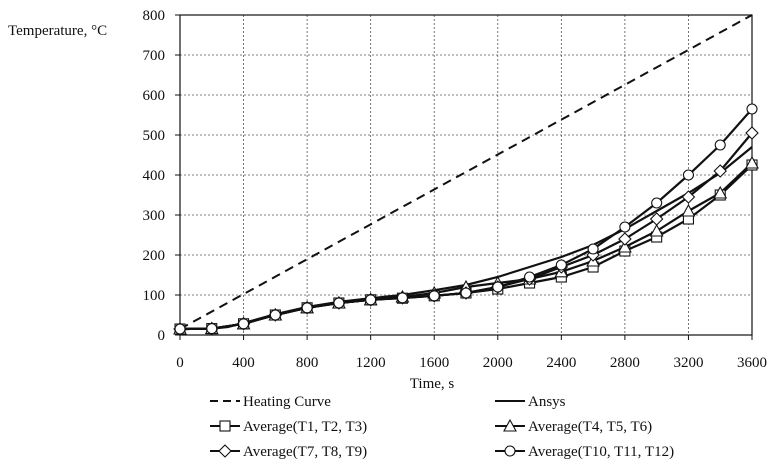 This screenshot has height=468, width=772. Describe the element at coordinates (547, 402) in the screenshot. I see `legend-label: Ansys` at that location.